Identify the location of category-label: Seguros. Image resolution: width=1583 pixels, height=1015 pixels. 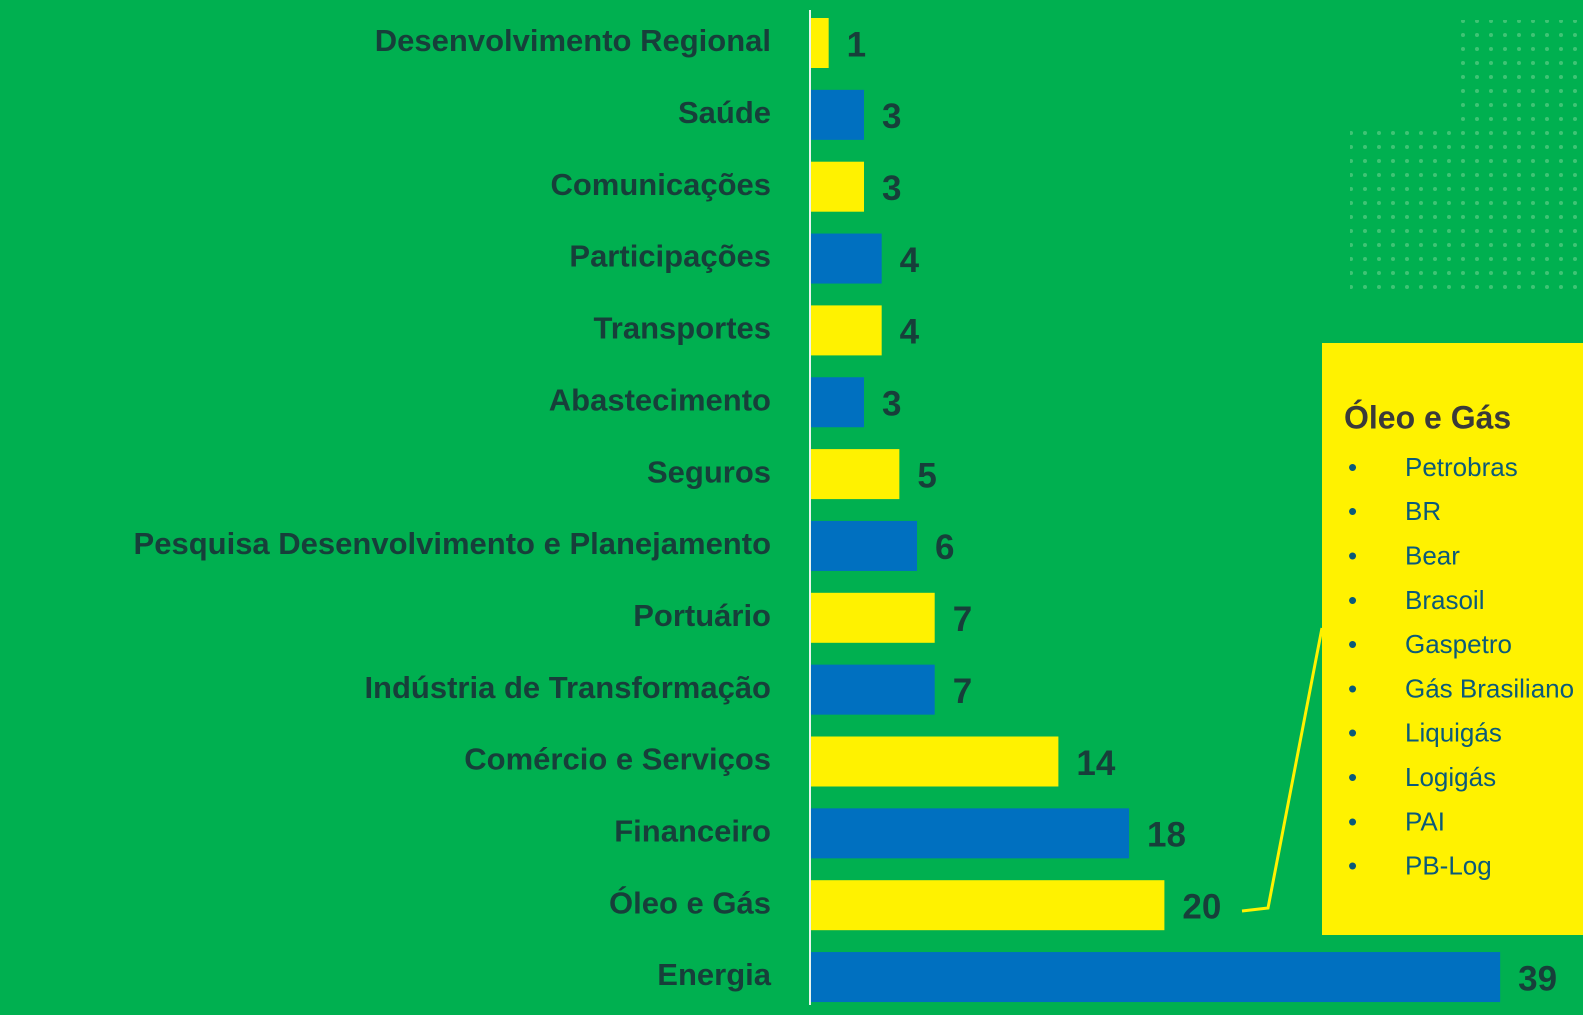
(709, 471).